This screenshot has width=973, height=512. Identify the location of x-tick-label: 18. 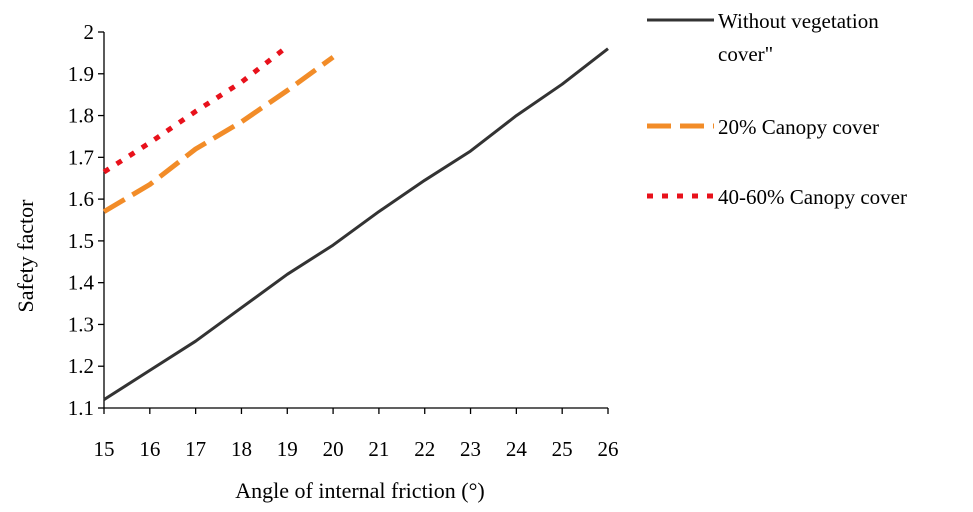
(241, 449).